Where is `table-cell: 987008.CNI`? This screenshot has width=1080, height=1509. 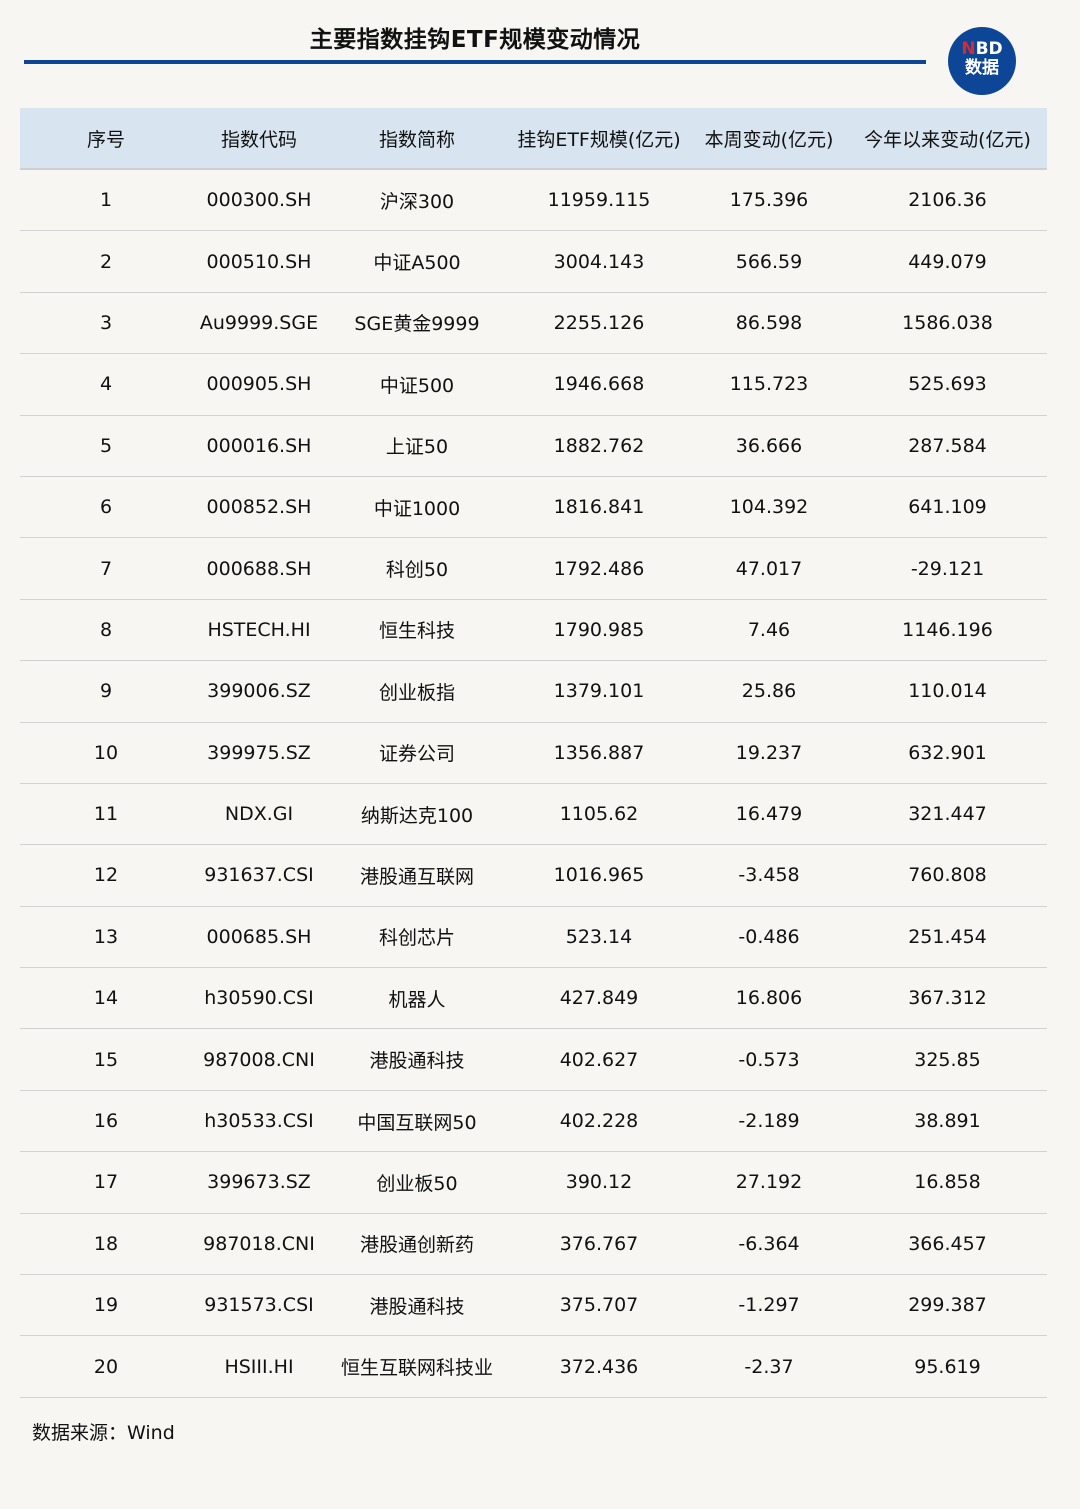 table-cell: 987008.CNI is located at coordinates (259, 1059).